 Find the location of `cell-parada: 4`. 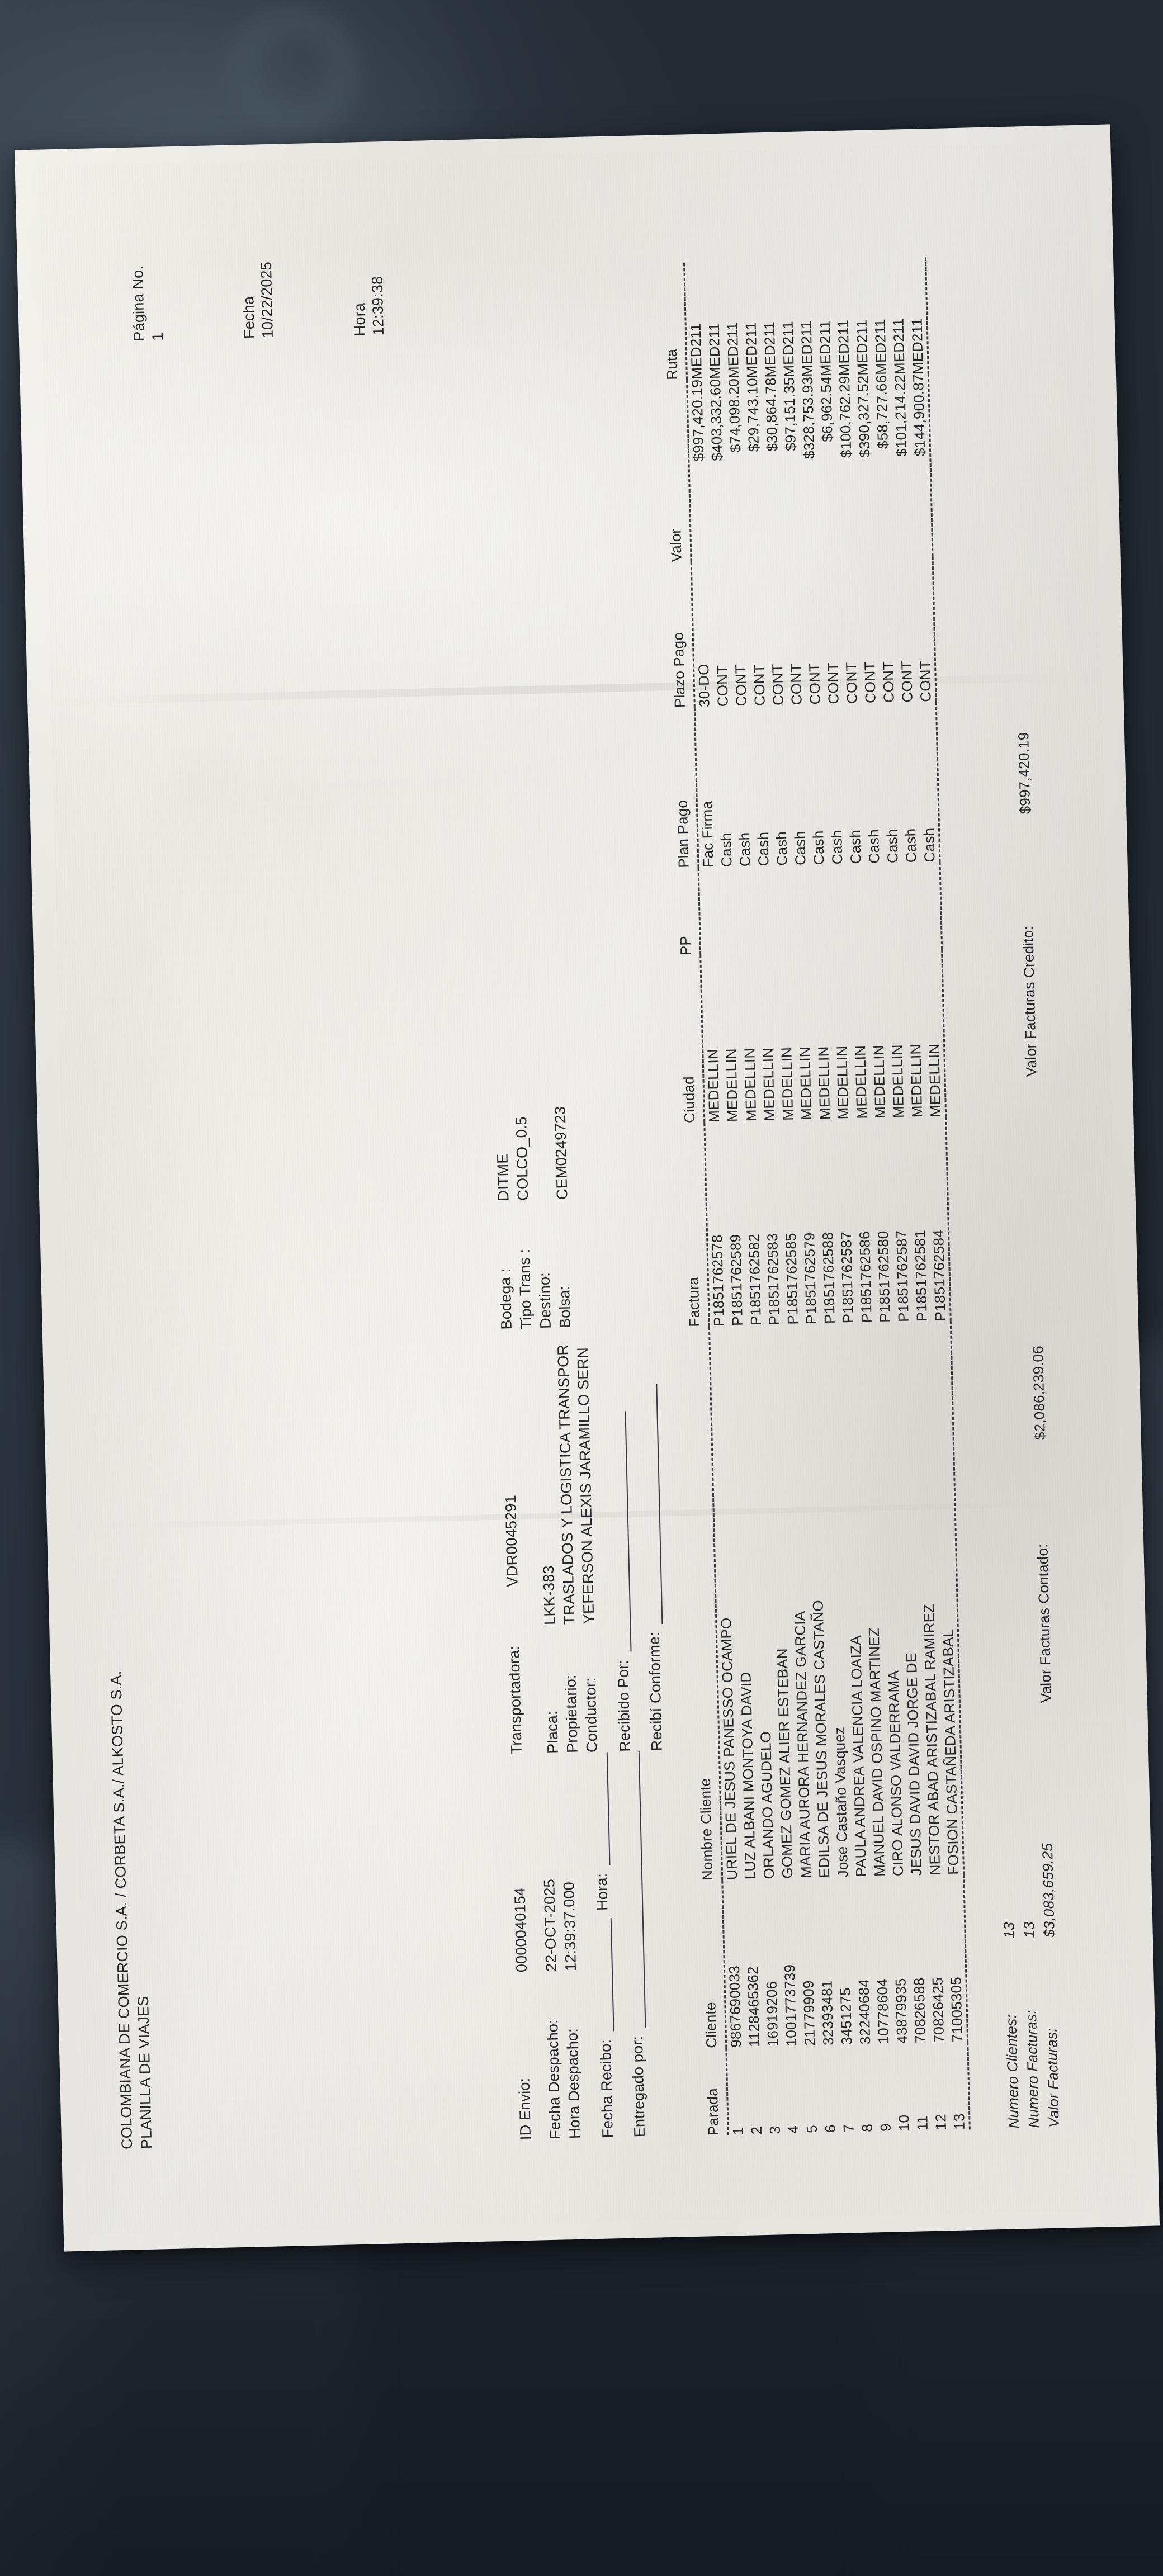

cell-parada: 4 is located at coordinates (793, 2129).